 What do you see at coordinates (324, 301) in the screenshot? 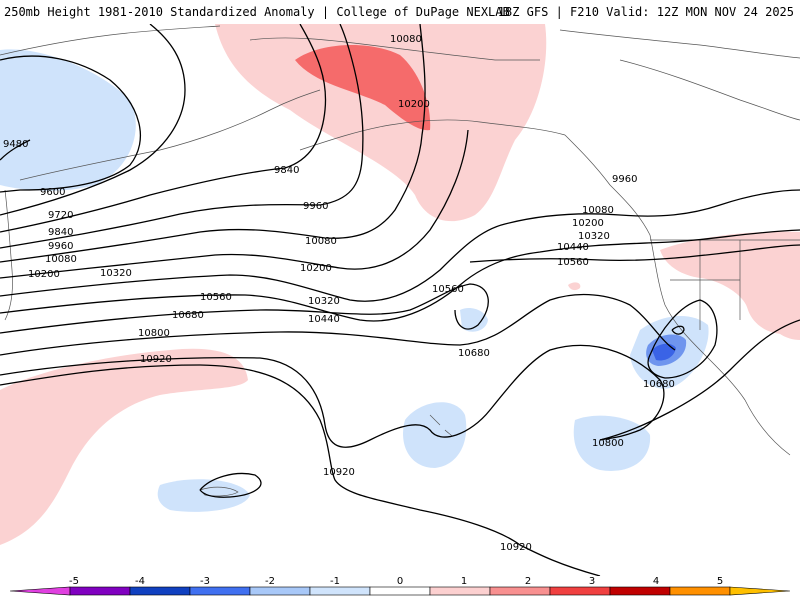
I see `lbl-10320-c: 10320` at bounding box center [324, 301].